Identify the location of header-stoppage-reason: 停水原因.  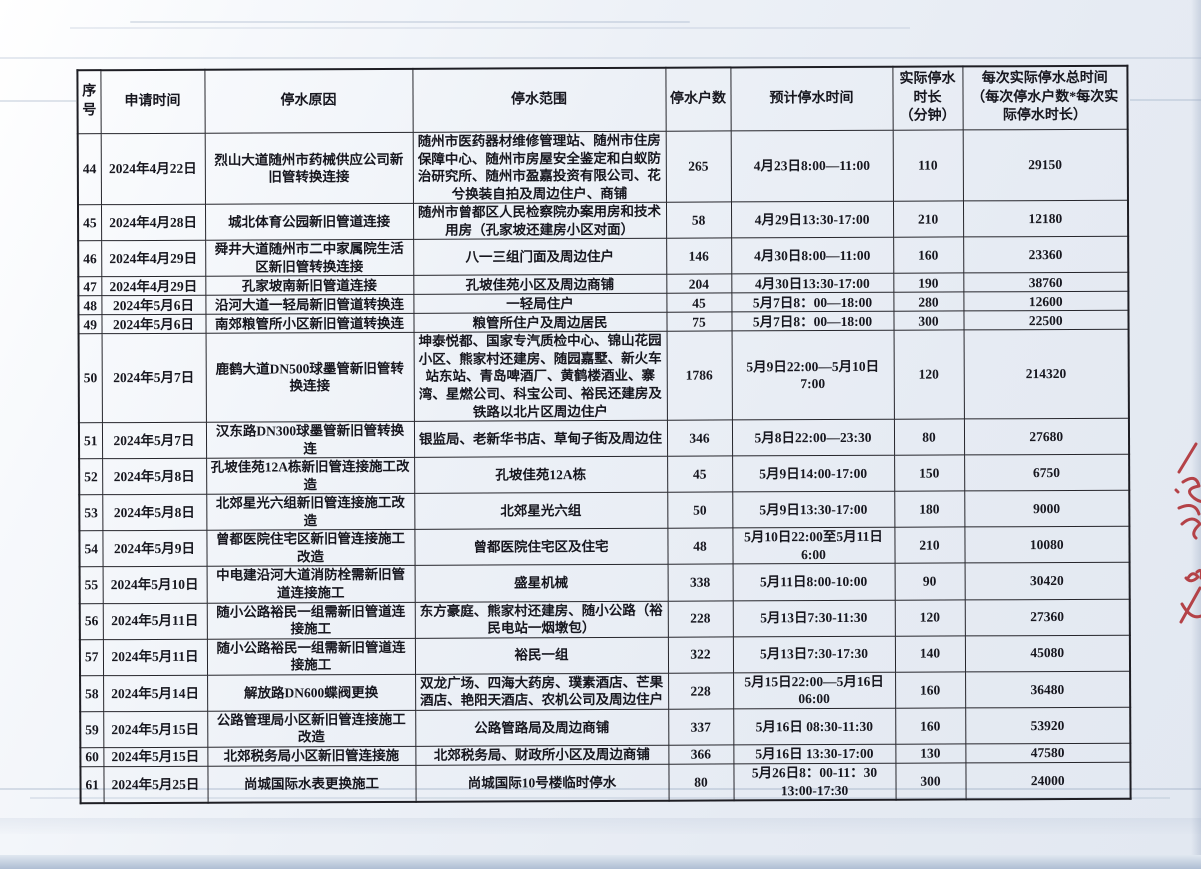
(308, 101).